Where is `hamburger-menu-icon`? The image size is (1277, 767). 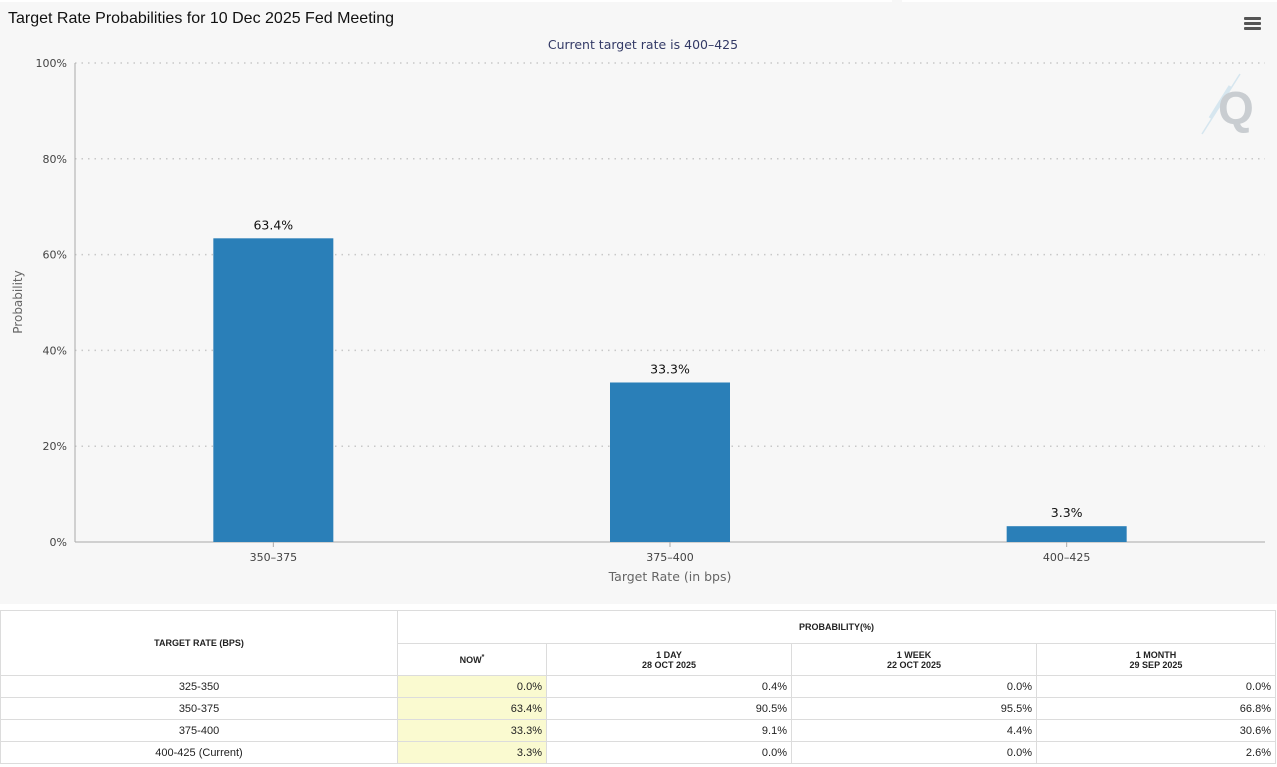
hamburger-menu-icon is located at coordinates (1252, 24).